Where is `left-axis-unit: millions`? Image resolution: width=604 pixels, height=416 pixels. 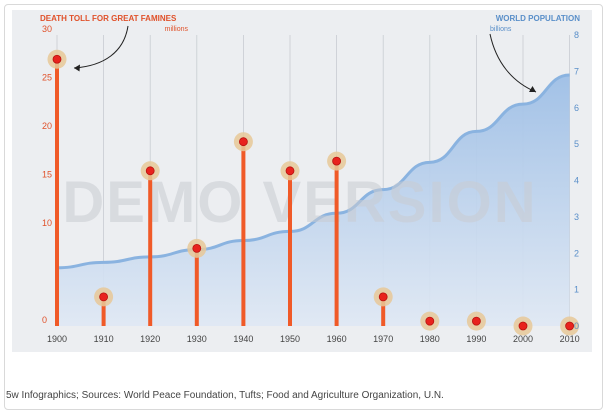 left-axis-unit: millions is located at coordinates (177, 29).